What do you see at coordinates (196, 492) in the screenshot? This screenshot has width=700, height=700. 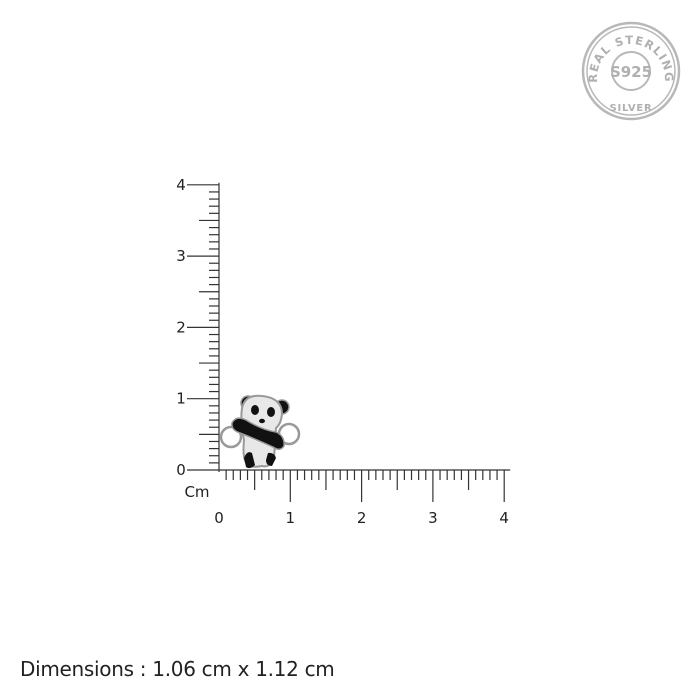 I see `unit-label: Cm` at bounding box center [196, 492].